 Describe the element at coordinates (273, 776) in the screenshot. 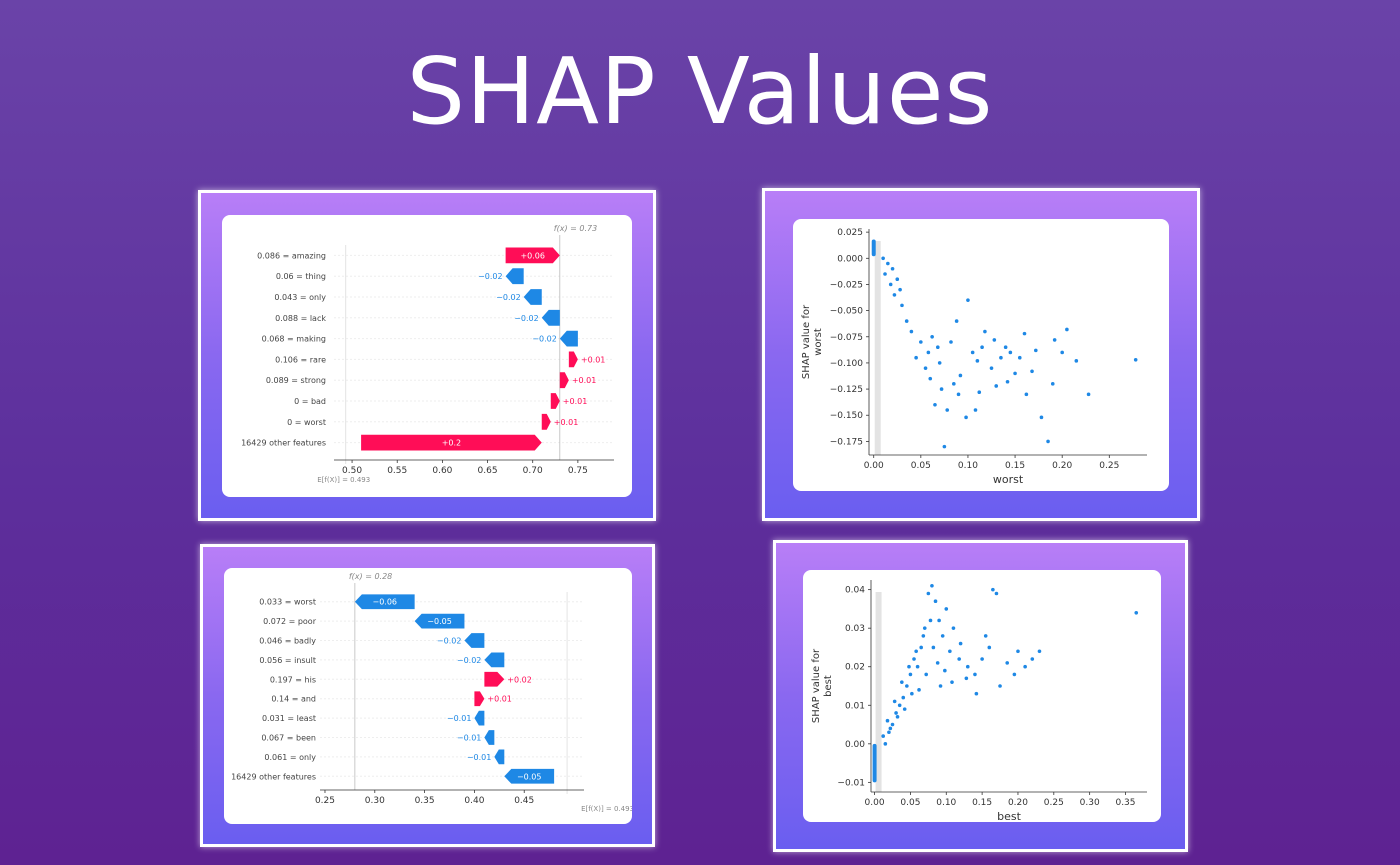

I see `feature-label-10: 16429 other features` at that location.